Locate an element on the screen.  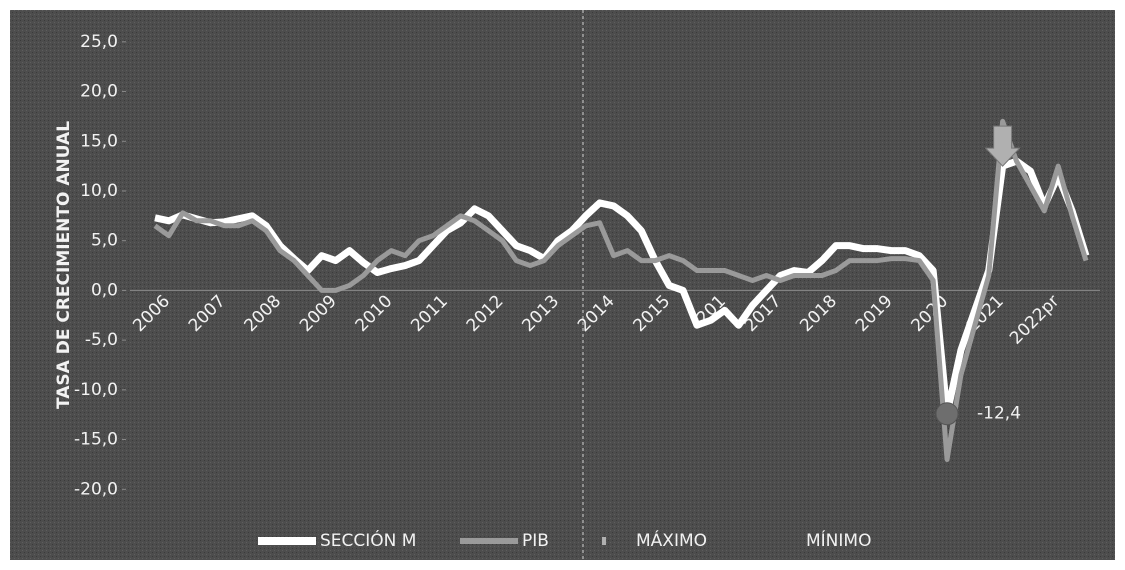
y-tick-label: 25,0 is located at coordinates (99, 42).